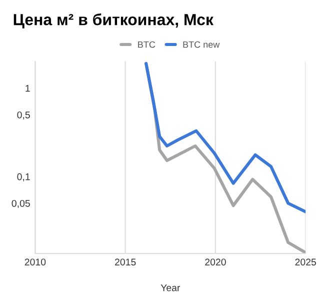 This screenshot has height=300, width=320. What do you see at coordinates (23, 115) in the screenshot?
I see `y-tick-label: 0,5` at bounding box center [23, 115].